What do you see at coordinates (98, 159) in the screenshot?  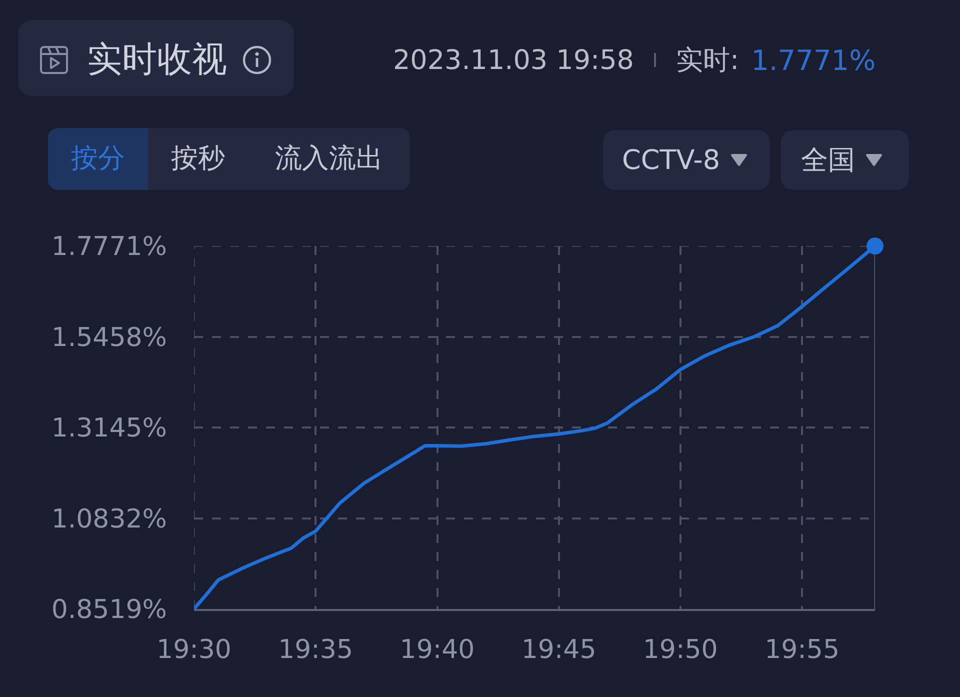 I see `selected-tab: 按分` at bounding box center [98, 159].